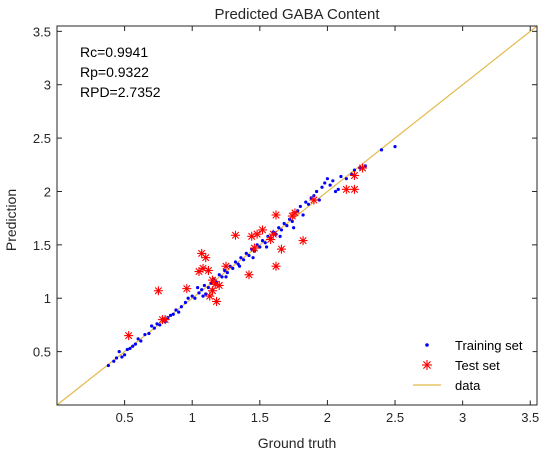  What do you see at coordinates (120, 92) in the screenshot?
I see `stat-annotation: RPD=2.7352` at bounding box center [120, 92].